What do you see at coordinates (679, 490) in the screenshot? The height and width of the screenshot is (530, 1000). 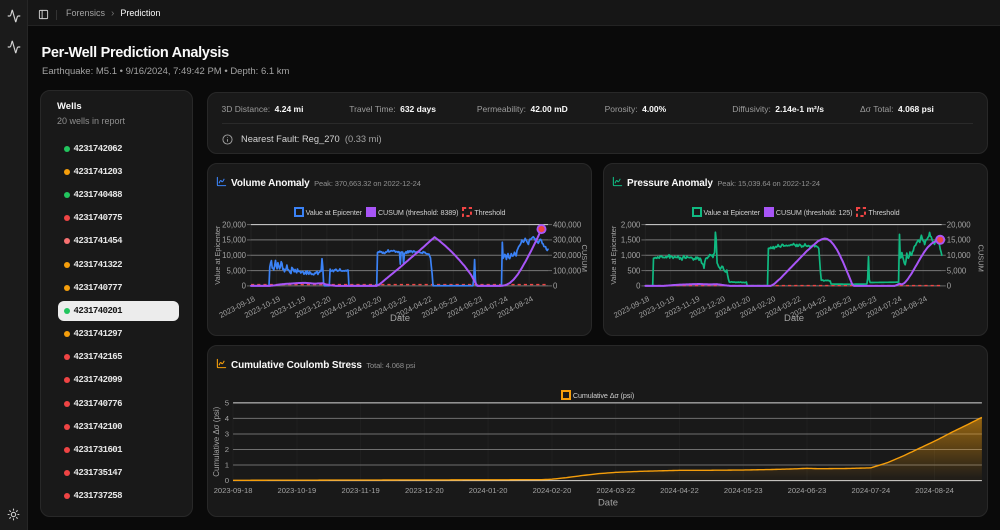 I see `svg-text: 2024-04-22` at bounding box center [679, 490].